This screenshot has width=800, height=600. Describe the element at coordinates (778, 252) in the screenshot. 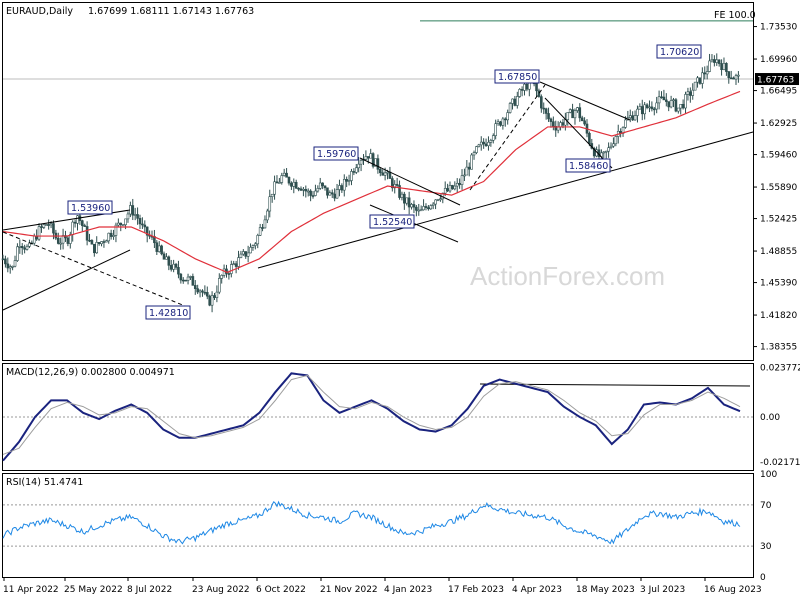

I see `y-tick-label: 1.48855` at that location.